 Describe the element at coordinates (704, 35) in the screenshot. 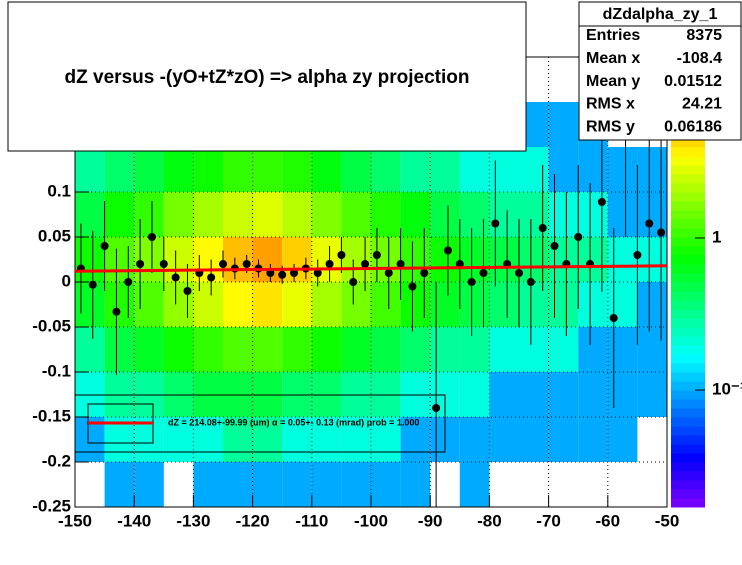

I see `stats-value: 8375` at that location.